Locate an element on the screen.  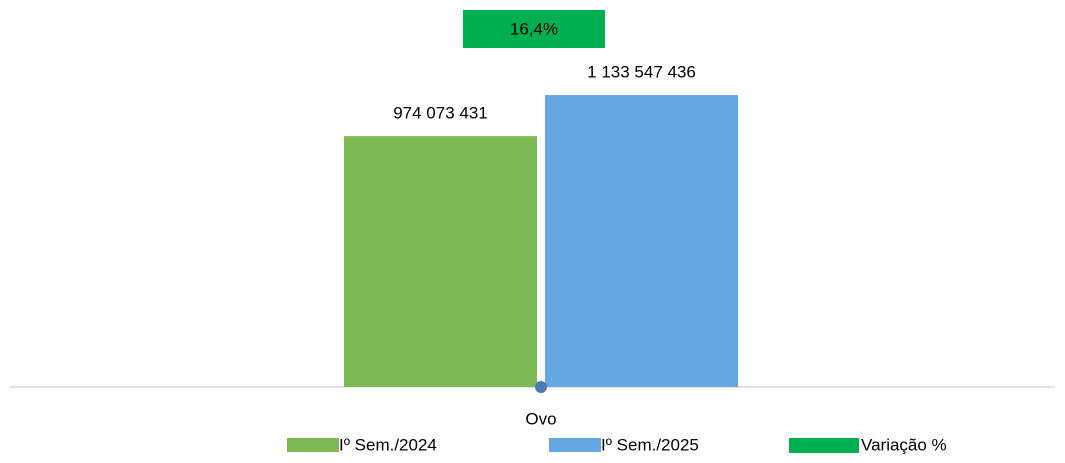
variation-marker is located at coordinates (541, 387).